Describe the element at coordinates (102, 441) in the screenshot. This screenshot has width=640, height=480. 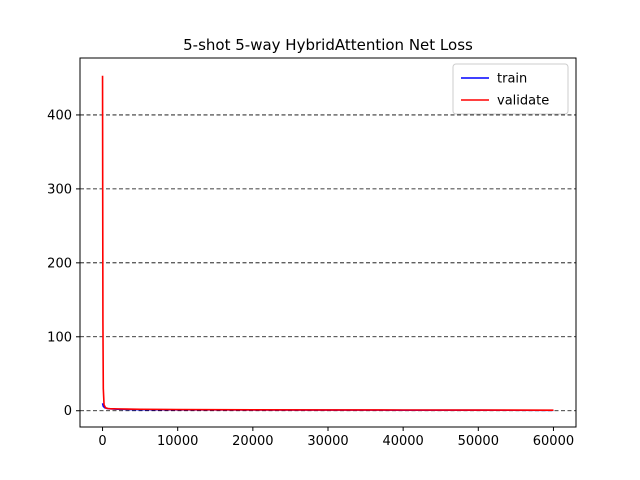
I see `x-tick-label: 0` at that location.